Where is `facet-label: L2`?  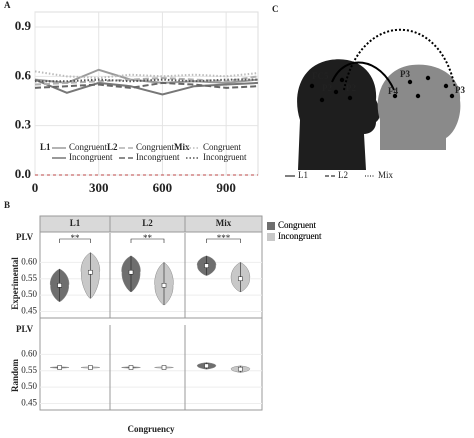 facet-label: L2 is located at coordinates (147, 223).